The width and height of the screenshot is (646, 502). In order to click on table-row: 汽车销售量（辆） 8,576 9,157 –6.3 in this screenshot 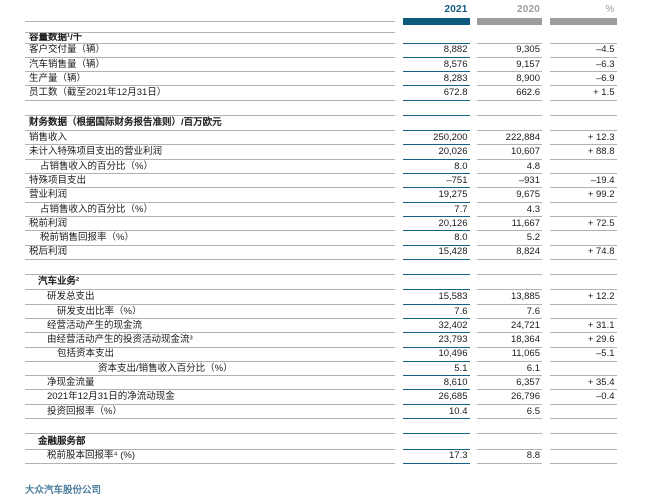, I will do `click(321, 63)`.